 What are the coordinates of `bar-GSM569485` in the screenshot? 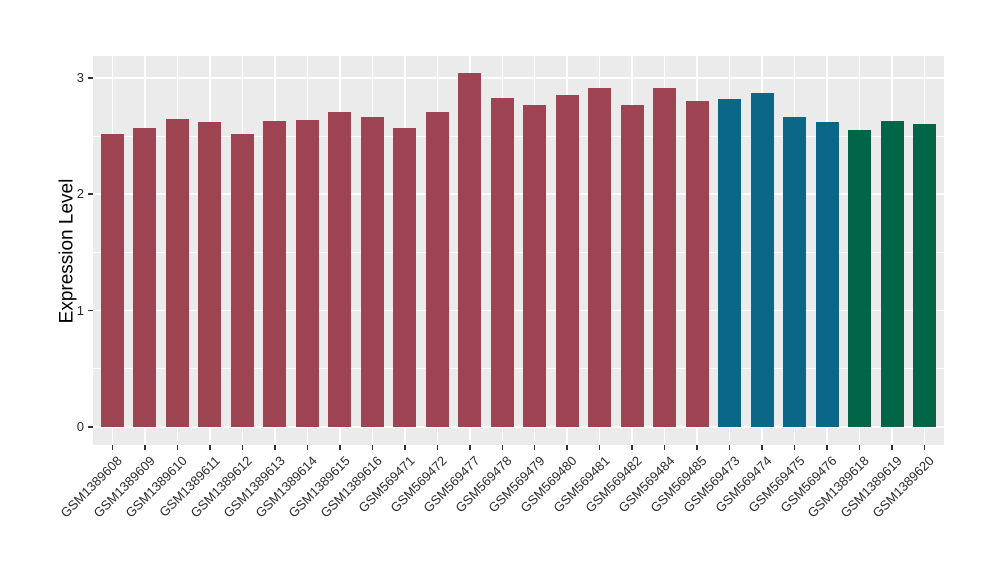 It's located at (697, 264).